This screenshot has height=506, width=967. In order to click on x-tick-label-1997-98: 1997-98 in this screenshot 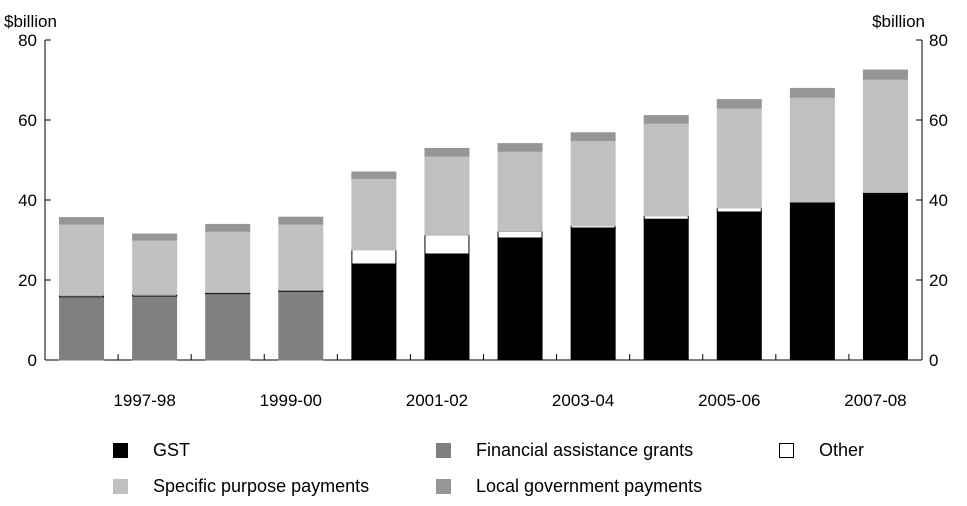, I will do `click(144, 400)`.